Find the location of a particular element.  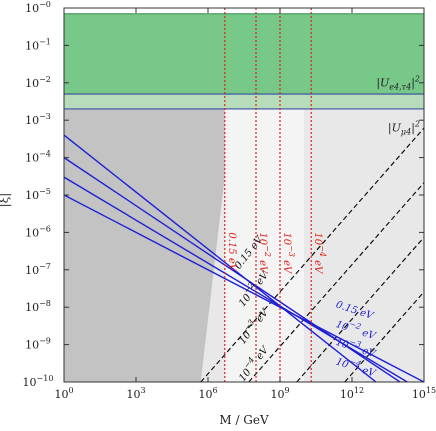

region-label-ue4: |Ue4,τ4|2 is located at coordinates (398, 82).